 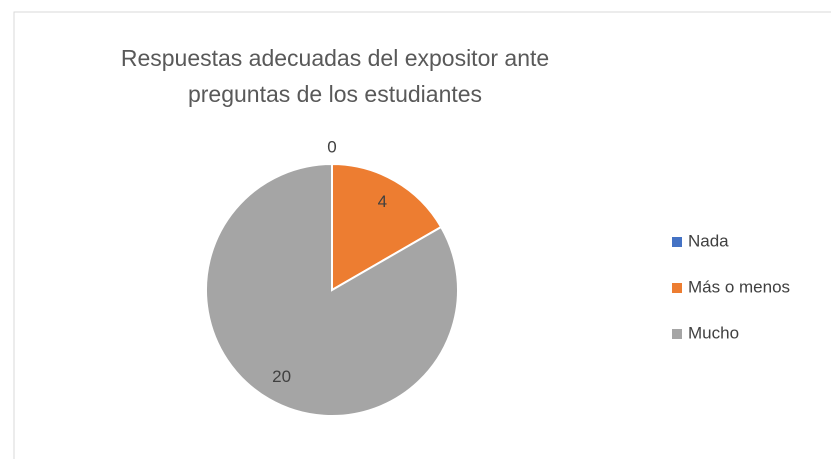 I want to click on legend-label: Nada, so click(x=708, y=240).